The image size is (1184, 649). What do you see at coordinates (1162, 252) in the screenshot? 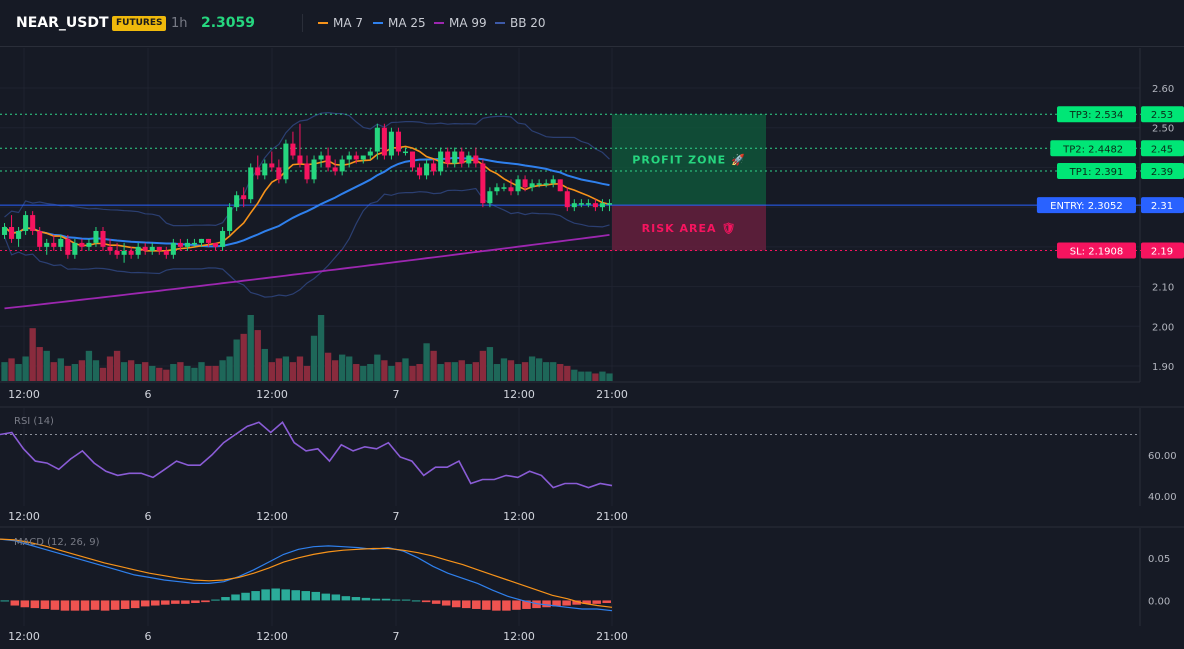
I see `level-value-label: 2.19` at bounding box center [1162, 252].